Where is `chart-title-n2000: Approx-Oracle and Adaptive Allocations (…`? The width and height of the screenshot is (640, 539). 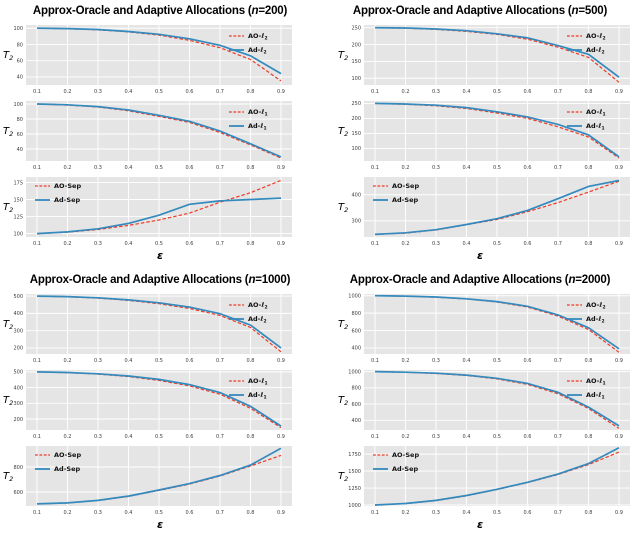
chart-title-n2000: Approx-Oracle and Adaptive Allocations (… is located at coordinates (480, 282).